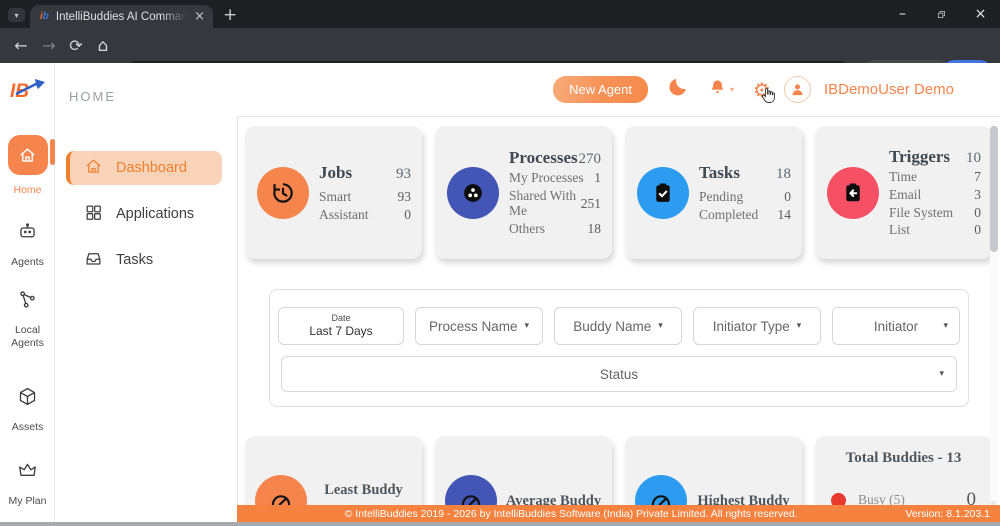 The width and height of the screenshot is (1000, 526). I want to click on rail-label-assets: Assets, so click(27, 427).